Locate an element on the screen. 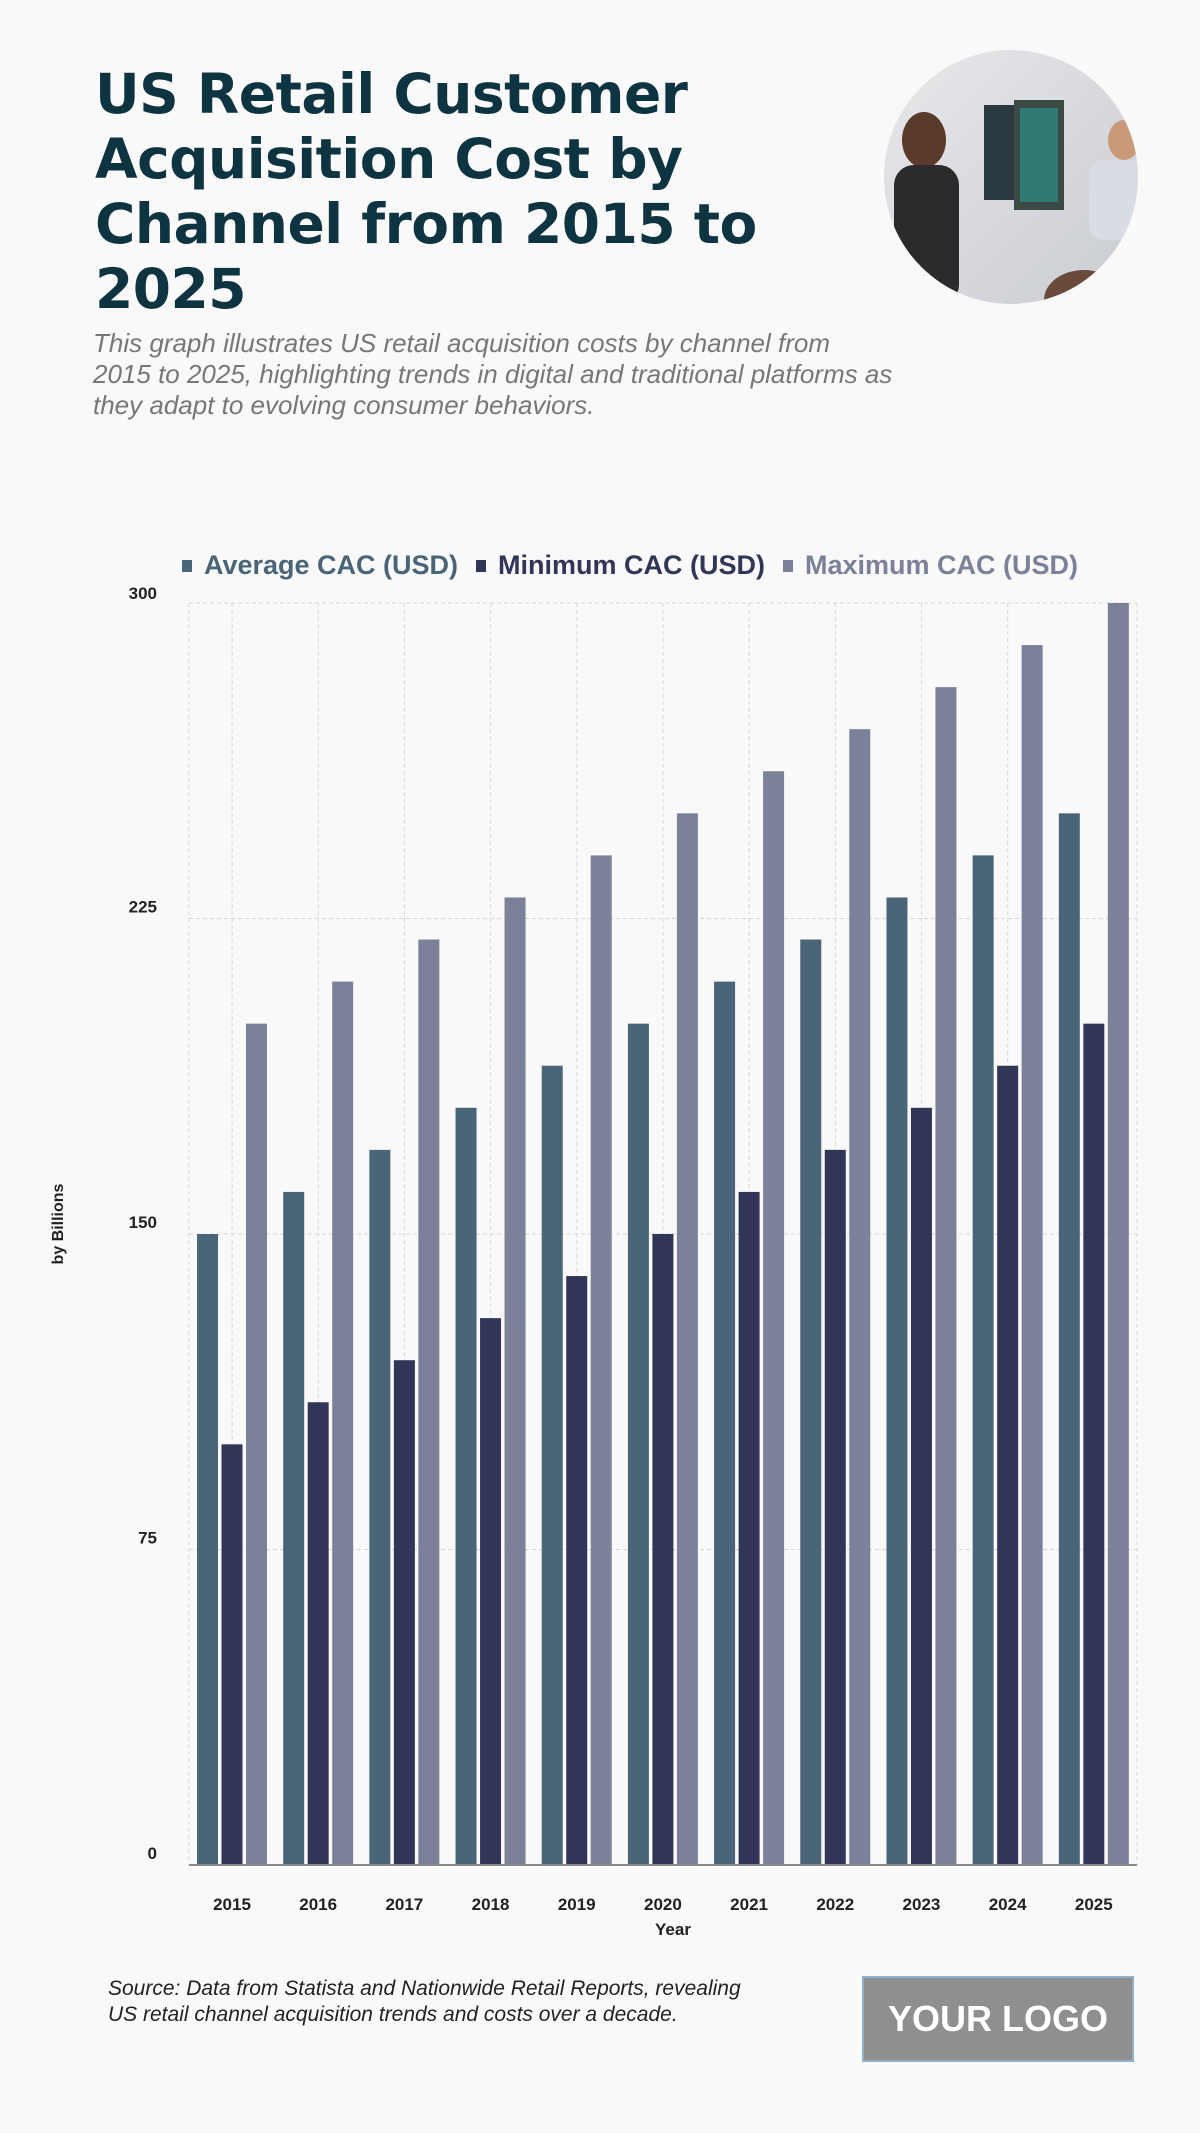 The image size is (1200, 2133). x-tick-label: 2021 is located at coordinates (749, 1904).